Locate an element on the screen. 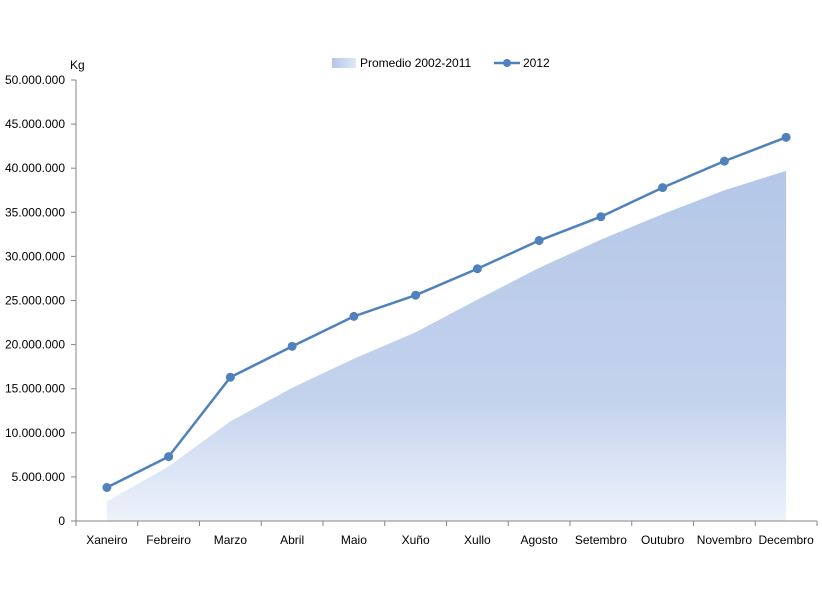 Image resolution: width=822 pixels, height=600 pixels. legend-swatch-area is located at coordinates (344, 63).